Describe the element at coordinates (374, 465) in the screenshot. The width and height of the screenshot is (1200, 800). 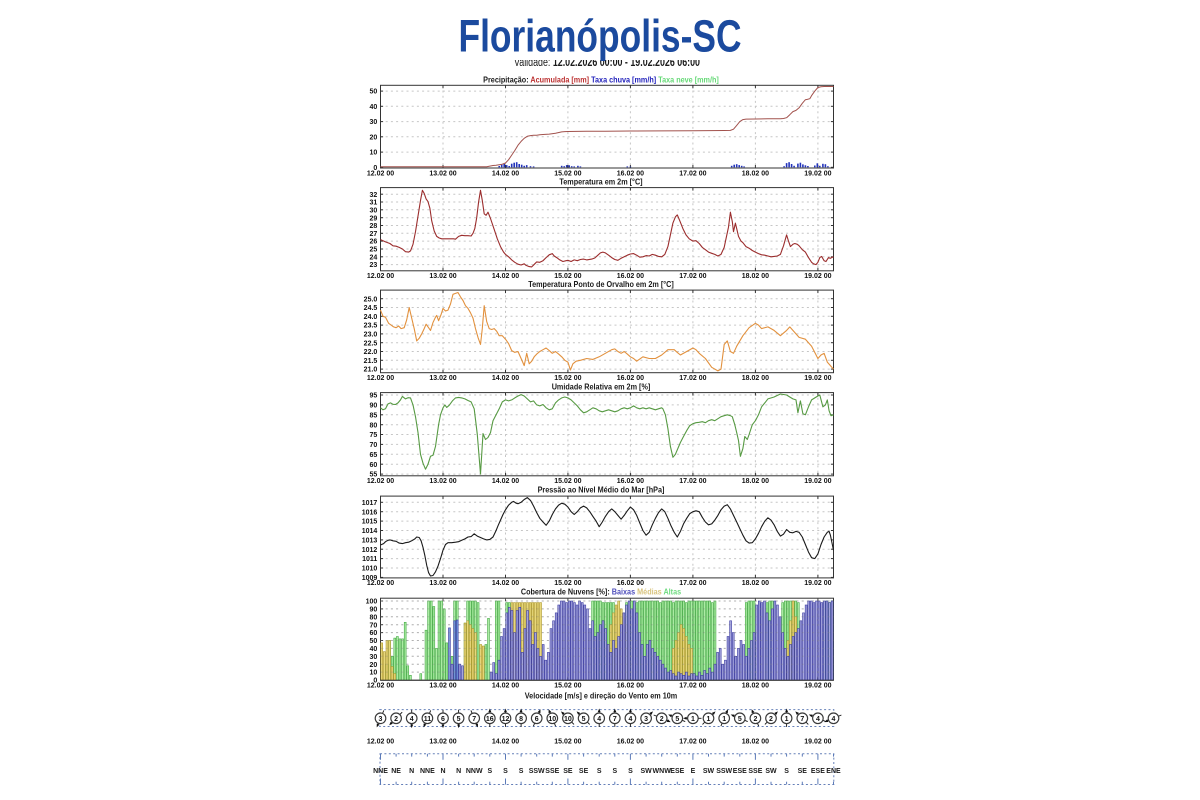
I see `svg-text: 60` at that location.